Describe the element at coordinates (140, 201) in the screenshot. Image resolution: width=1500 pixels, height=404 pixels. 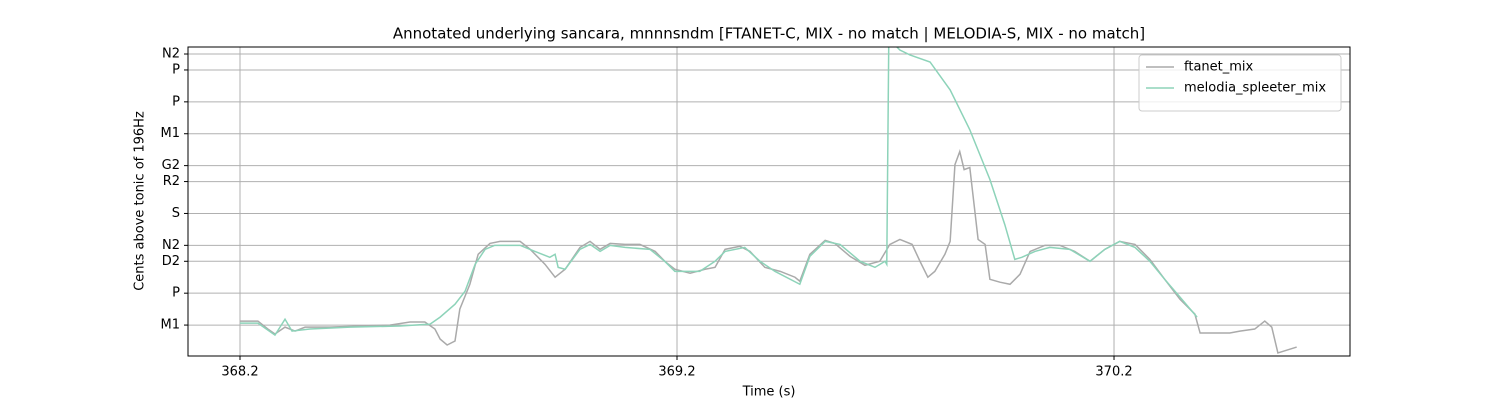
I see `y-axis-label: Cents above tonic of 196Hz` at that location.